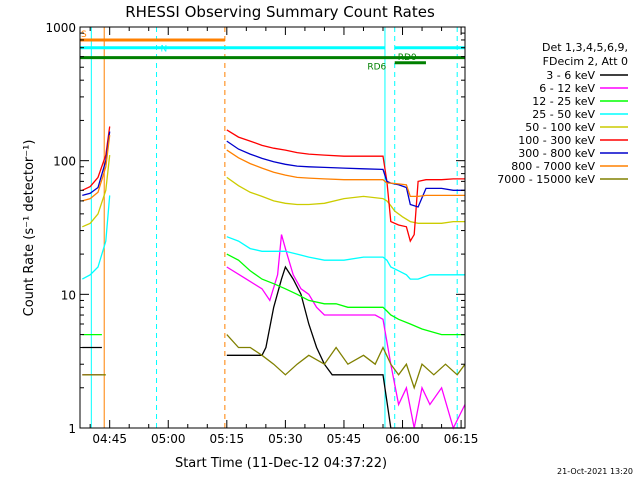  Describe the element at coordinates (168, 439) in the screenshot. I see `x-tick-label-1: 05:00` at that location.